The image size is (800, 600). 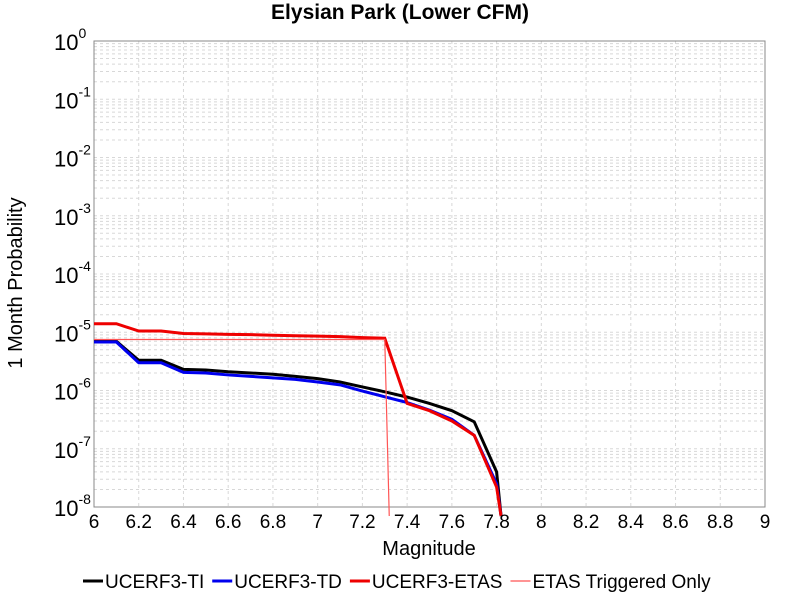 What do you see at coordinates (70, 40) in the screenshot?
I see `y-tick-label: 10⁰` at bounding box center [70, 40].